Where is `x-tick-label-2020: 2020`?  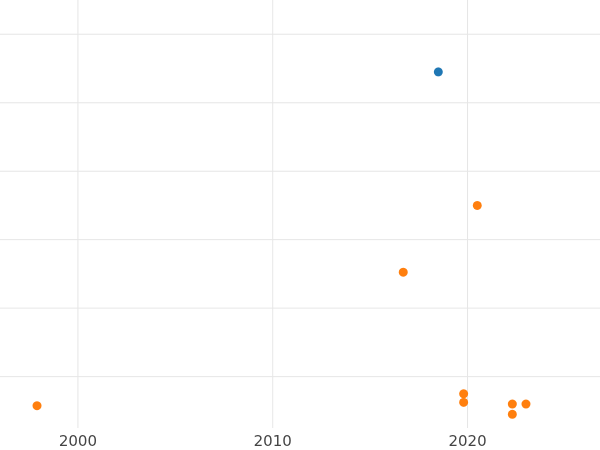
x-tick-label-2020: 2020 is located at coordinates (467, 441).